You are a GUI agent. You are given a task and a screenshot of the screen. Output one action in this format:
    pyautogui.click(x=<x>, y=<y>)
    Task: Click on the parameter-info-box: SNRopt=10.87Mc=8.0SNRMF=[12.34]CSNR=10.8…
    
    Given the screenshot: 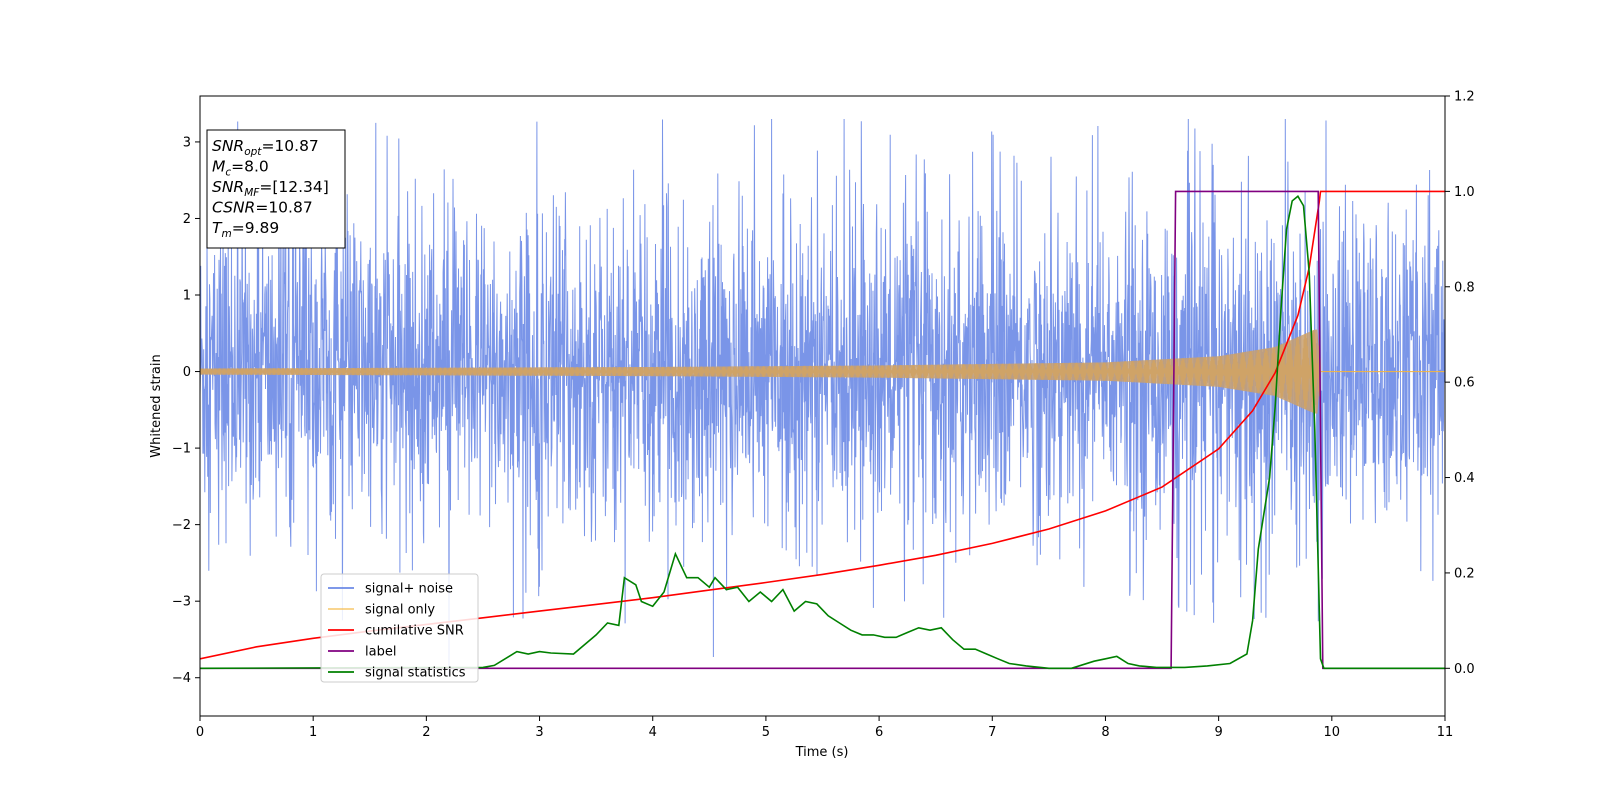 What is the action you would take?
    pyautogui.click(x=276, y=189)
    